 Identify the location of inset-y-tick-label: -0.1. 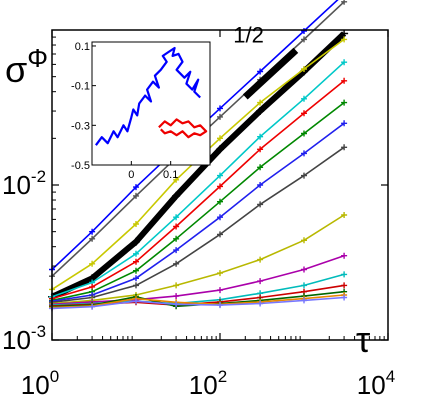
(80, 87).